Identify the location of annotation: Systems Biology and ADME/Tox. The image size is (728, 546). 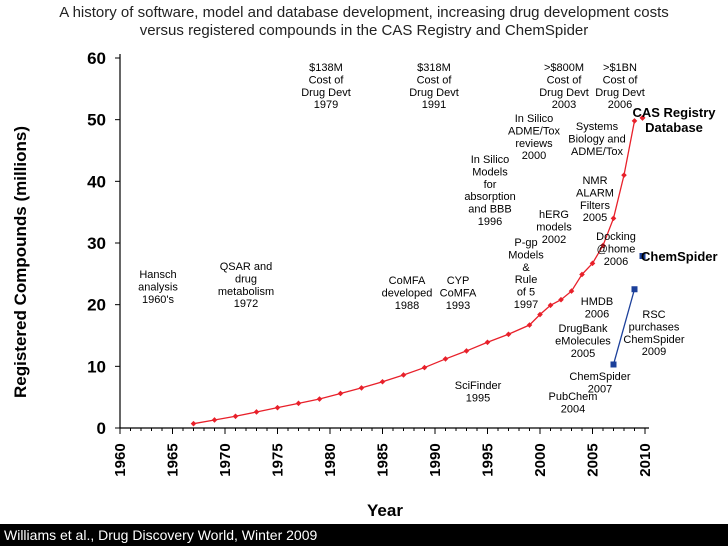
(597, 139).